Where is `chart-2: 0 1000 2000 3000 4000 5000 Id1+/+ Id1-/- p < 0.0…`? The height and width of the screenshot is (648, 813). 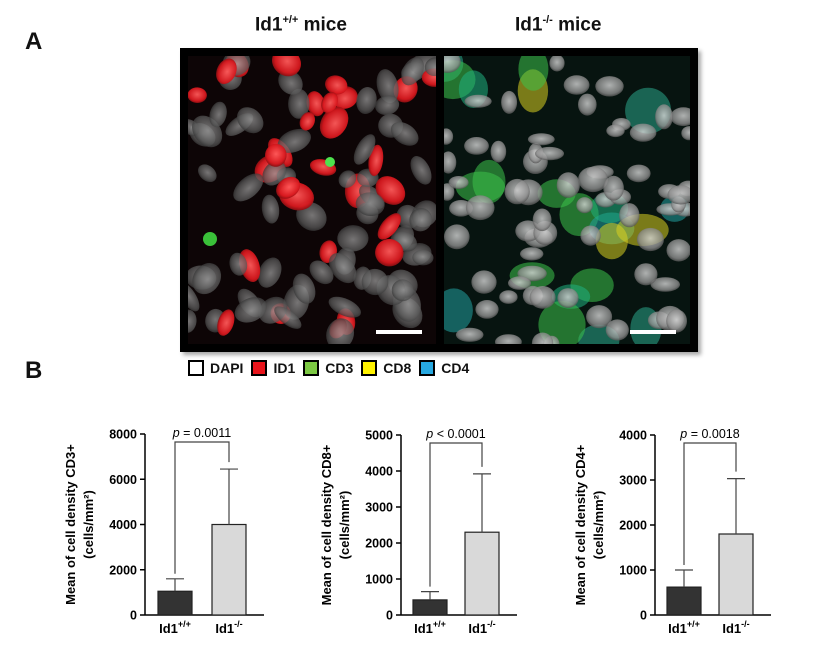 chart-2: 0 1000 2000 3000 4000 5000 Id1+/+ Id1-/- p < 0.0… is located at coordinates (418, 531).